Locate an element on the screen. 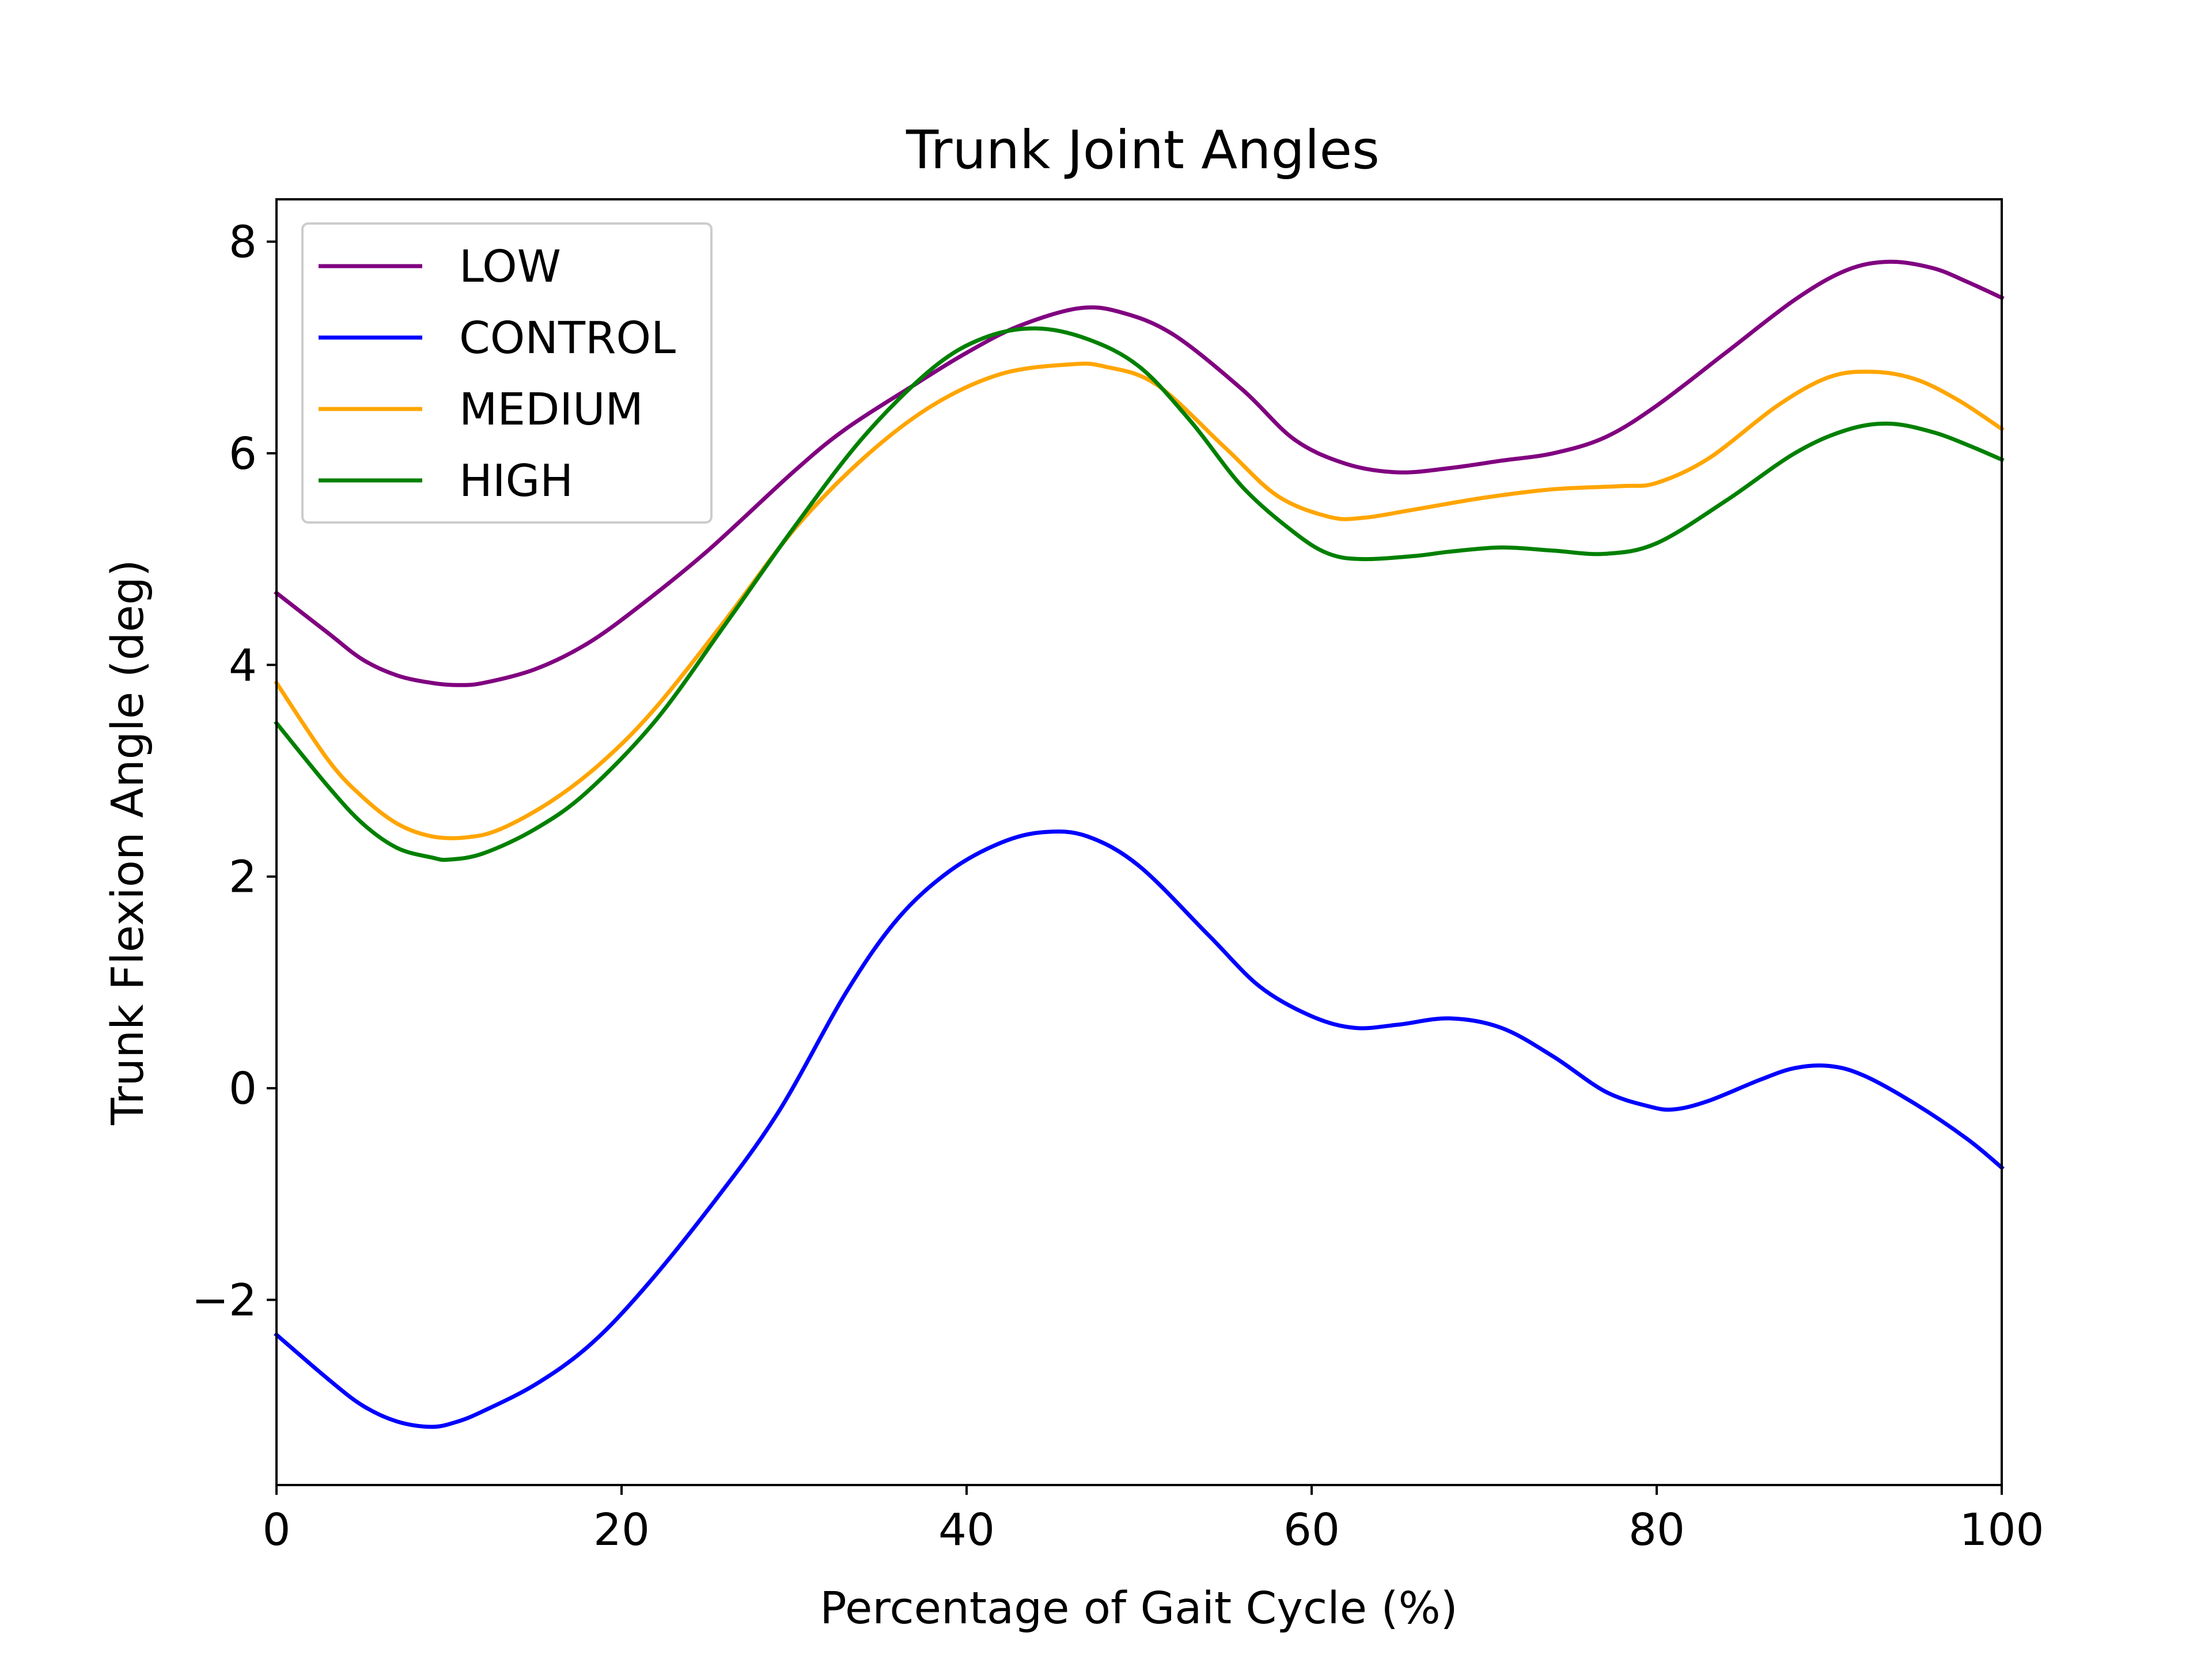  x-tick-label: 0 is located at coordinates (277, 1530).